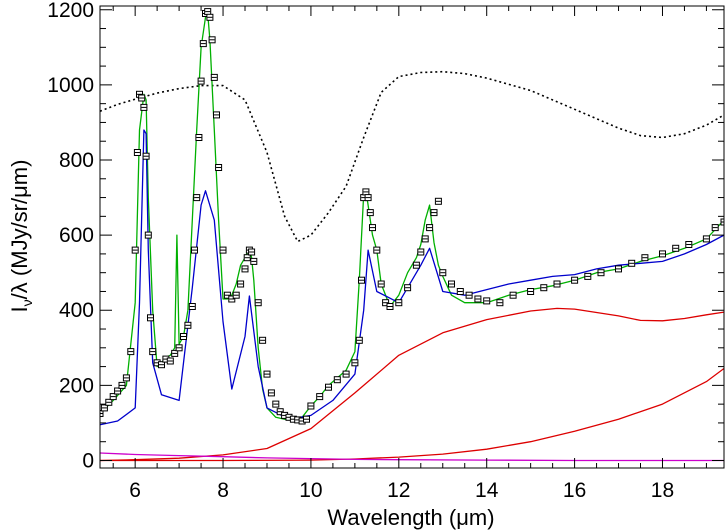 The width and height of the screenshot is (726, 531). I want to click on x-tick-label: 10, so click(310, 490).